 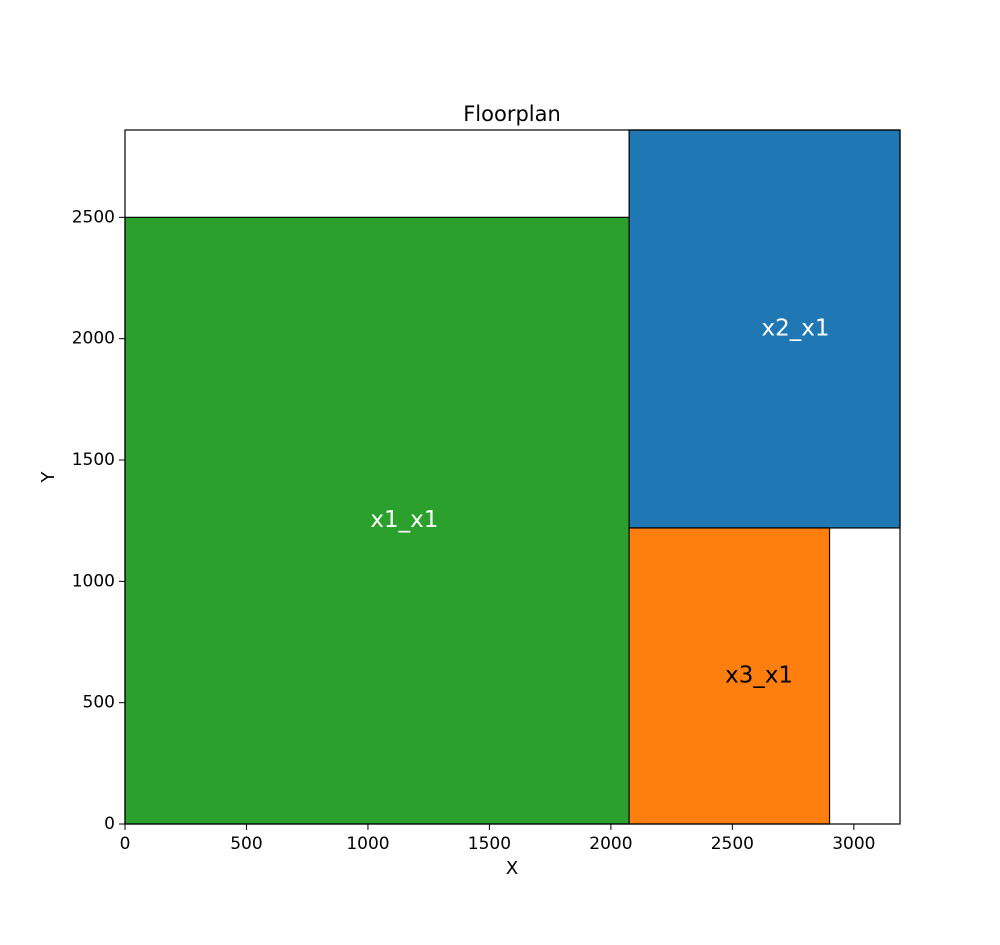 What do you see at coordinates (796, 328) in the screenshot?
I see `room-label-x2-x1: x2_x1` at bounding box center [796, 328].